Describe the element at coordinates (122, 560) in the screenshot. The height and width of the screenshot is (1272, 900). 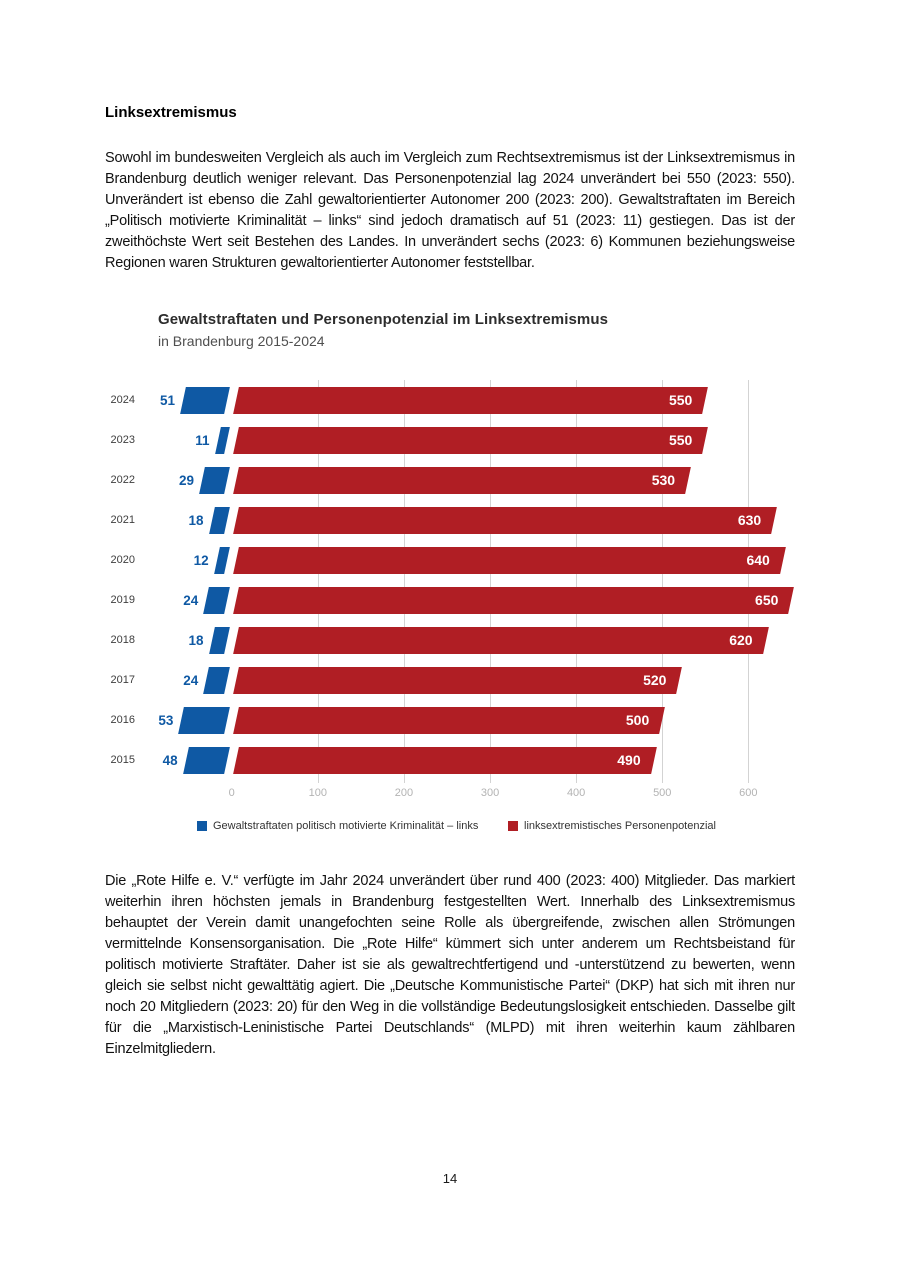
I see `year-label: 2020` at that location.